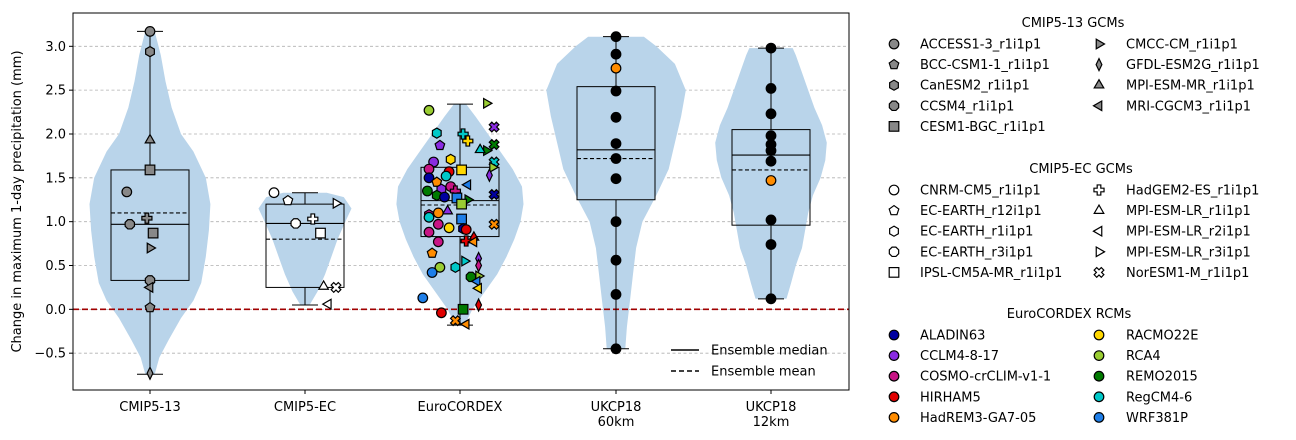  Describe the element at coordinates (1192, 191) in the screenshot. I see `legend-label: HadGEM2-ES_r1i1p1` at that location.